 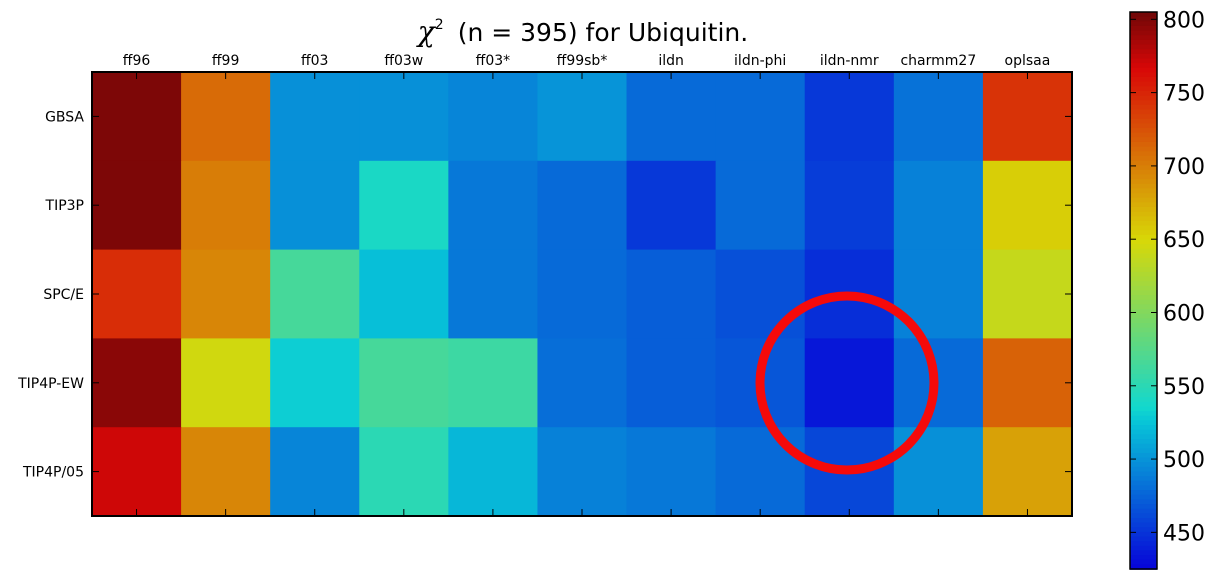 I want to click on row-label: GBSA, so click(x=64, y=117).